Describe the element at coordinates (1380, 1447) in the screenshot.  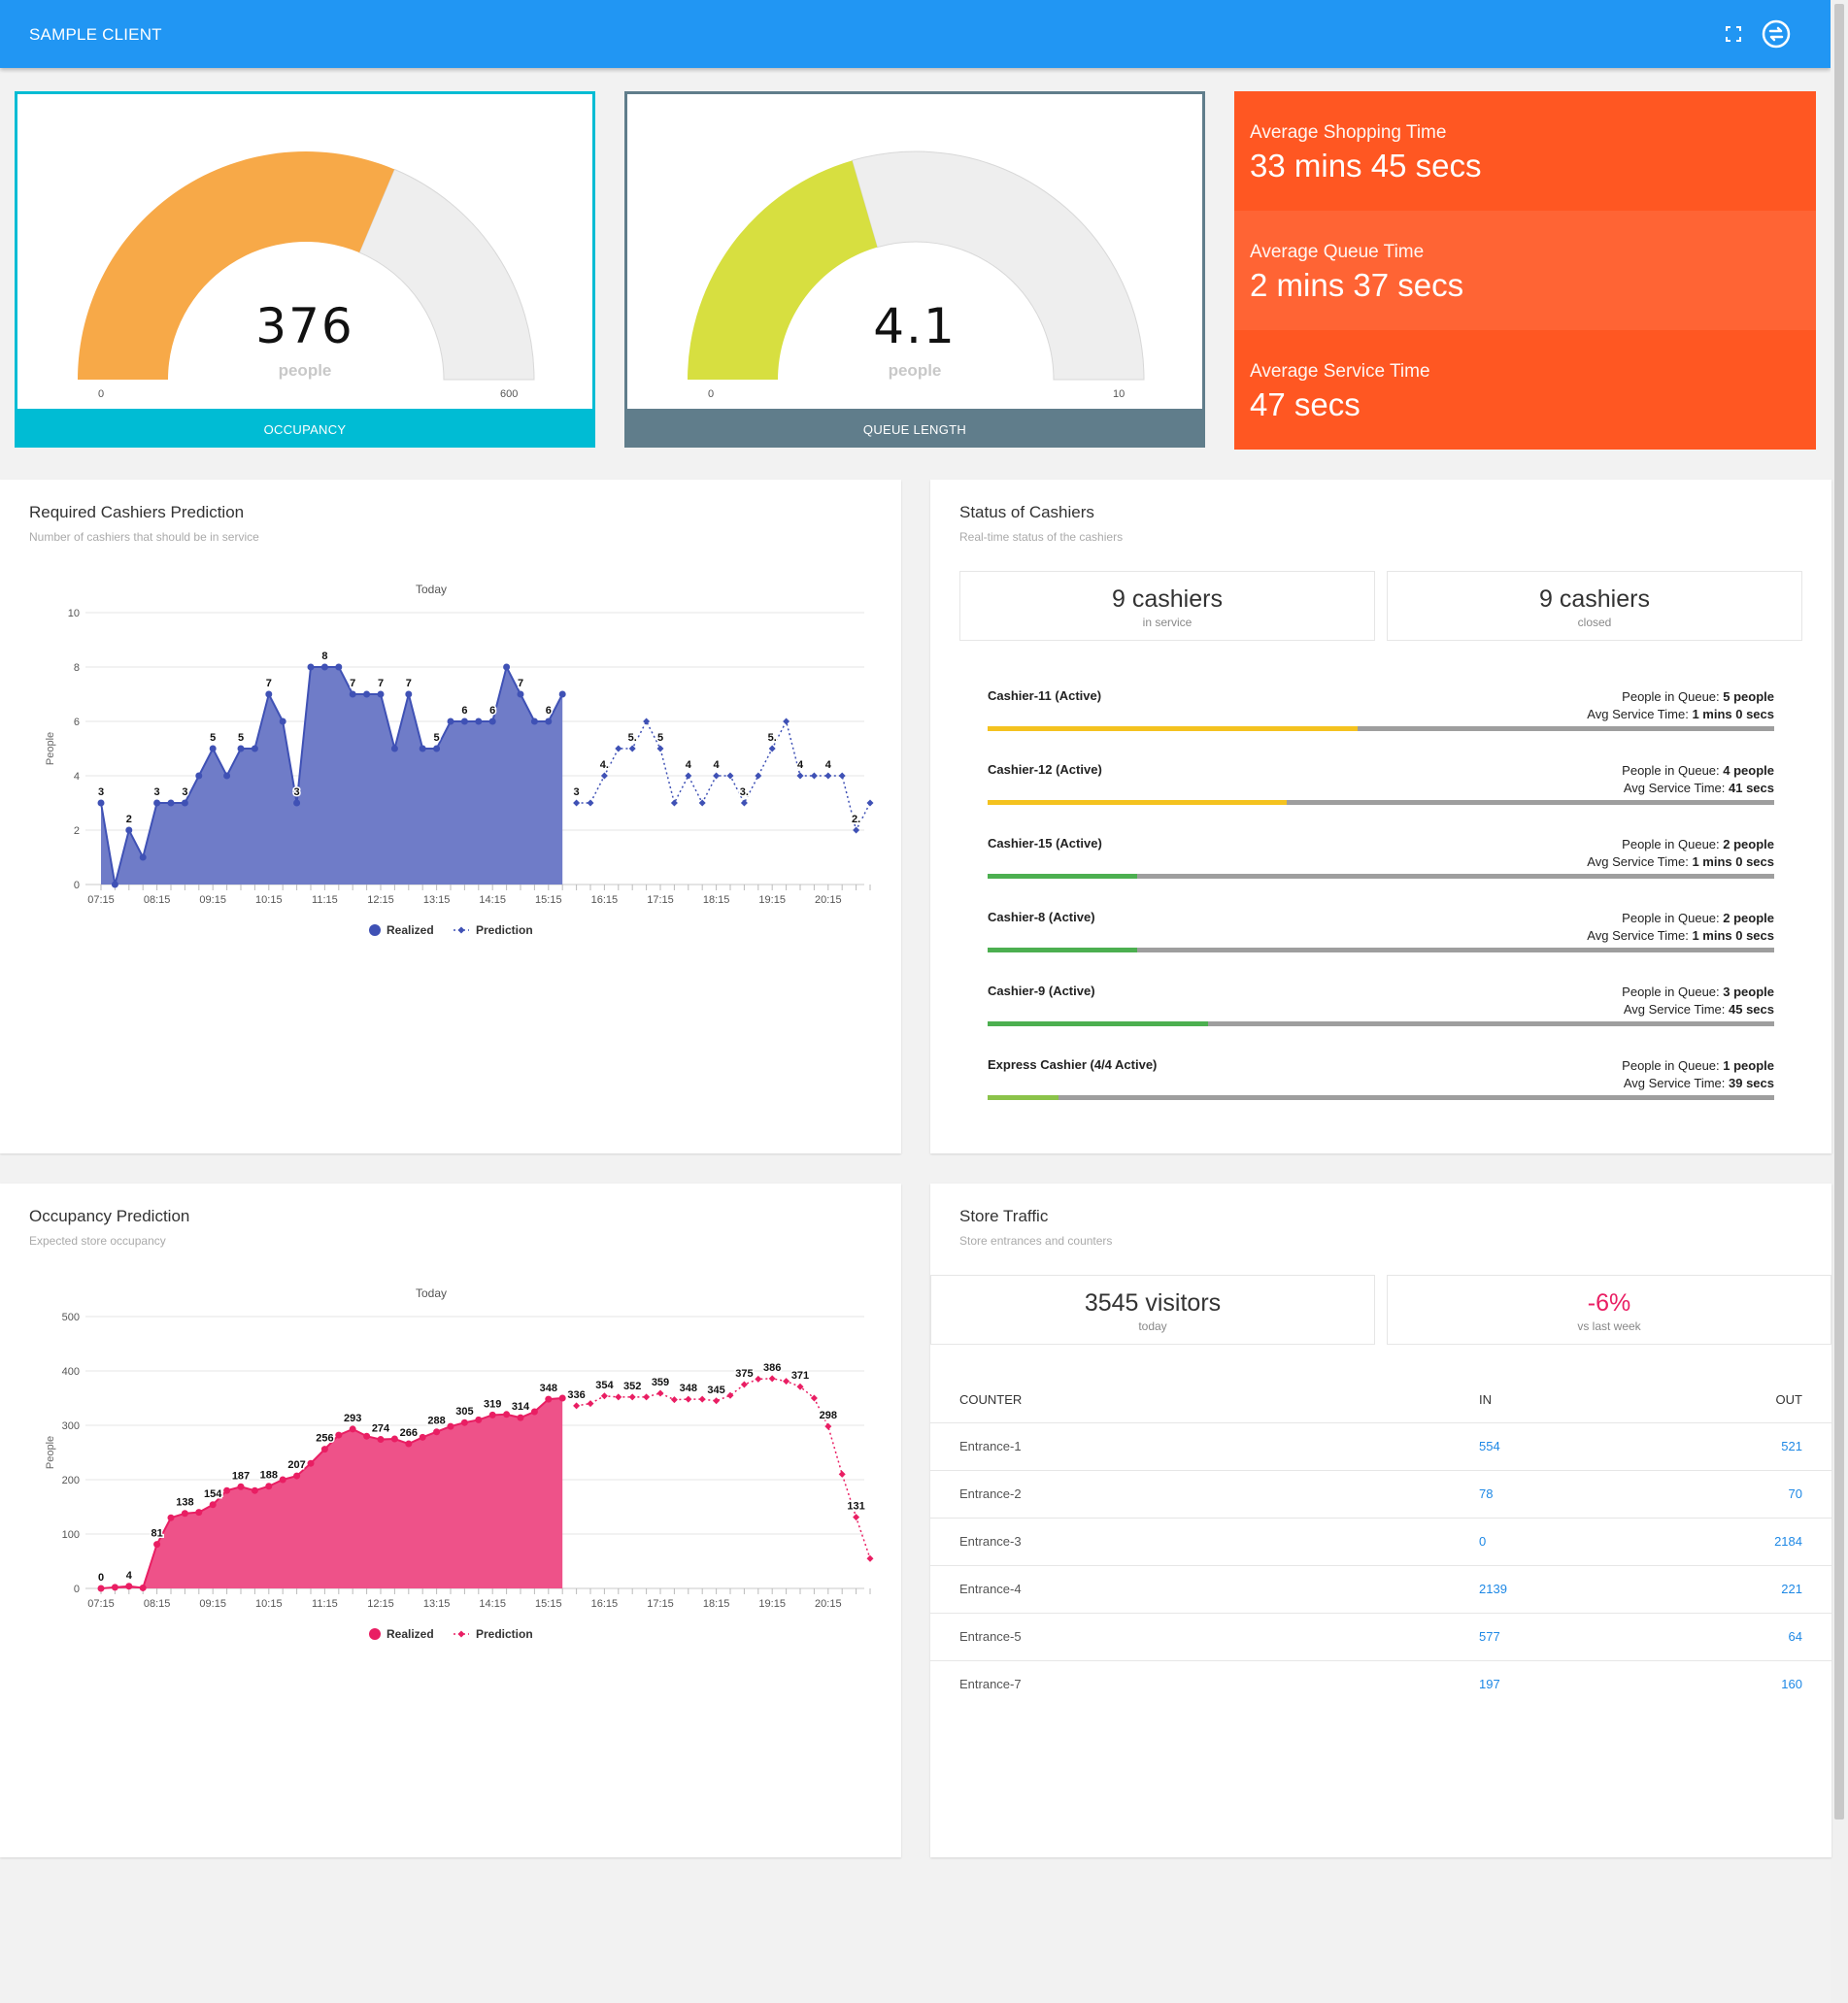
I see `table-row: Entrance-1 554 521` at that location.